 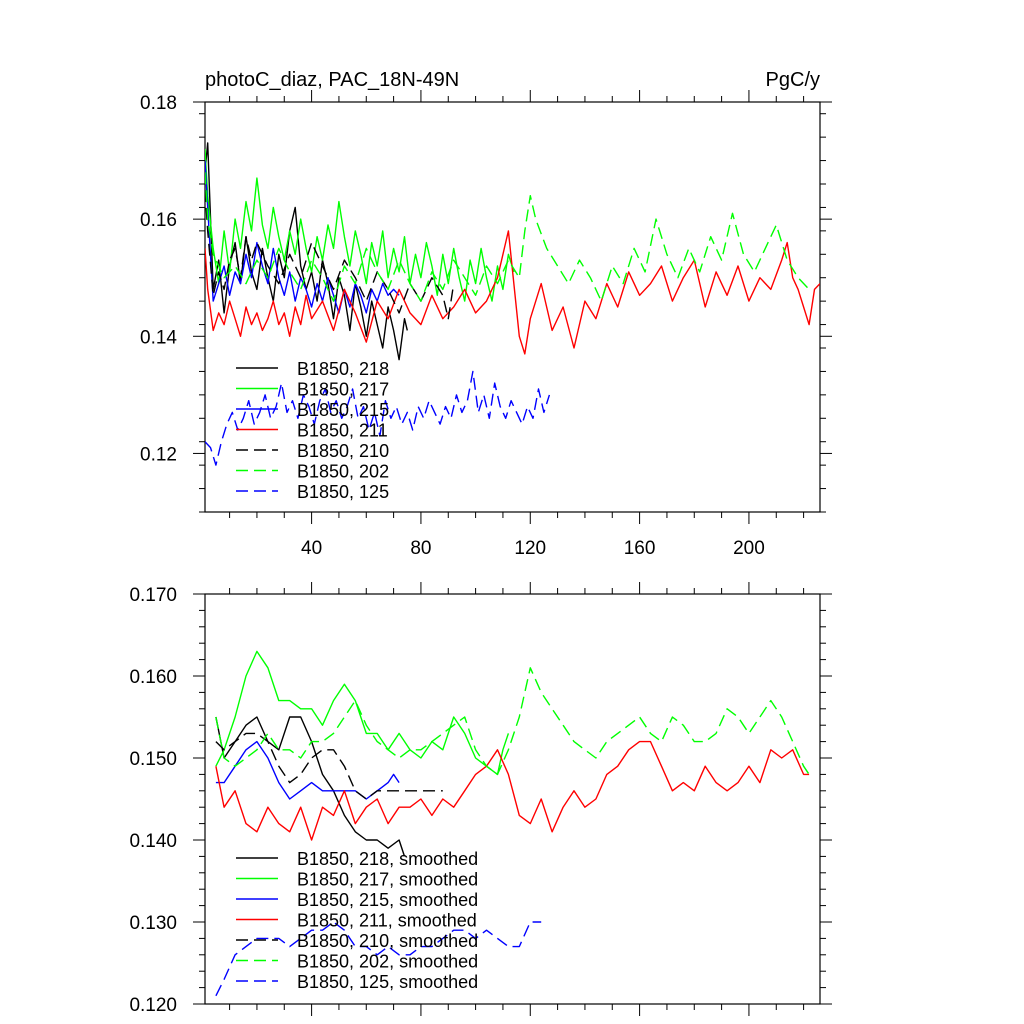 What do you see at coordinates (387, 941) in the screenshot?
I see `bottom-legend-label: B1850, 210, smoothed` at bounding box center [387, 941].